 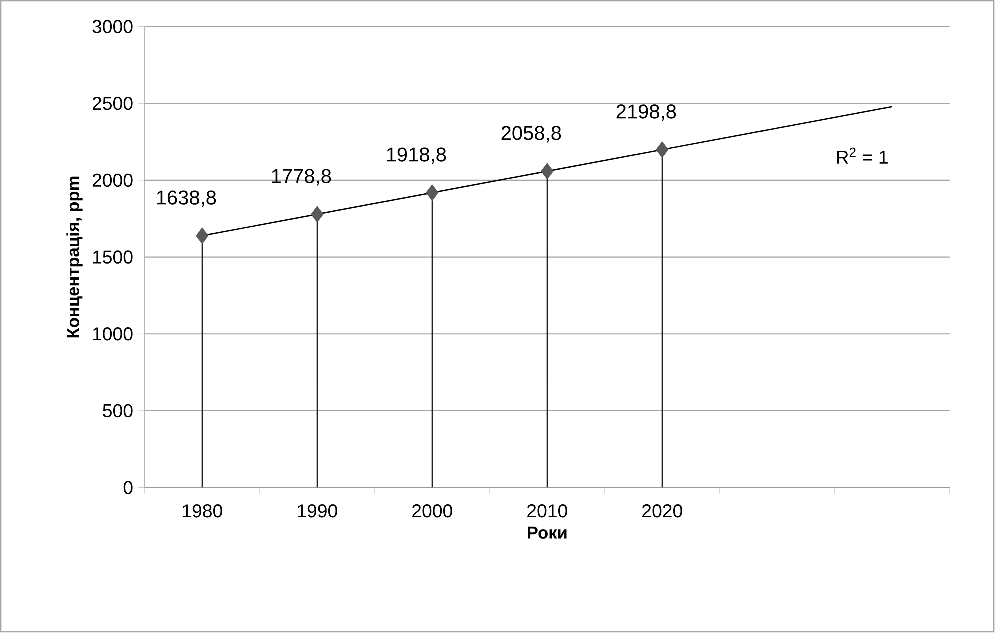 I want to click on y-axis-title: Концентрація, ppm, so click(x=74, y=257).